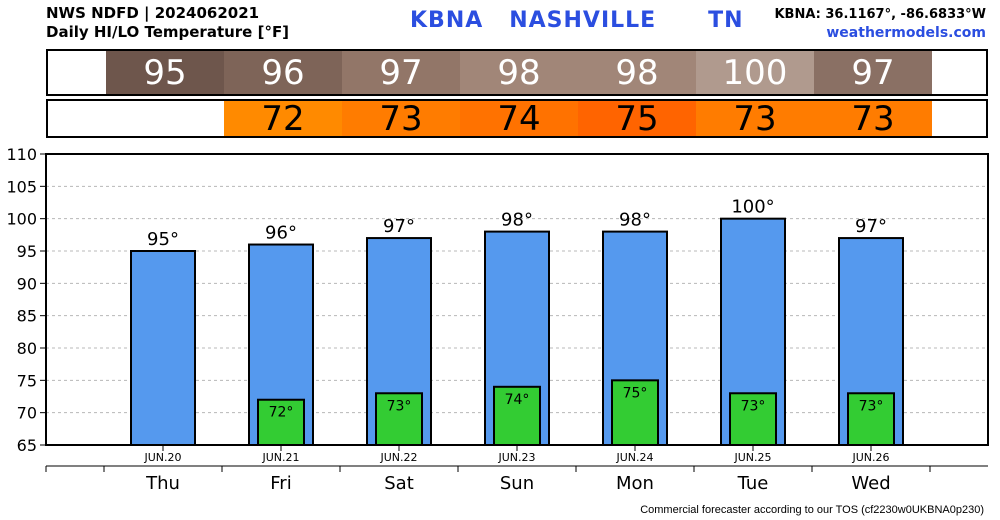  What do you see at coordinates (280, 483) in the screenshot?
I see `day-label: Fri` at bounding box center [280, 483].